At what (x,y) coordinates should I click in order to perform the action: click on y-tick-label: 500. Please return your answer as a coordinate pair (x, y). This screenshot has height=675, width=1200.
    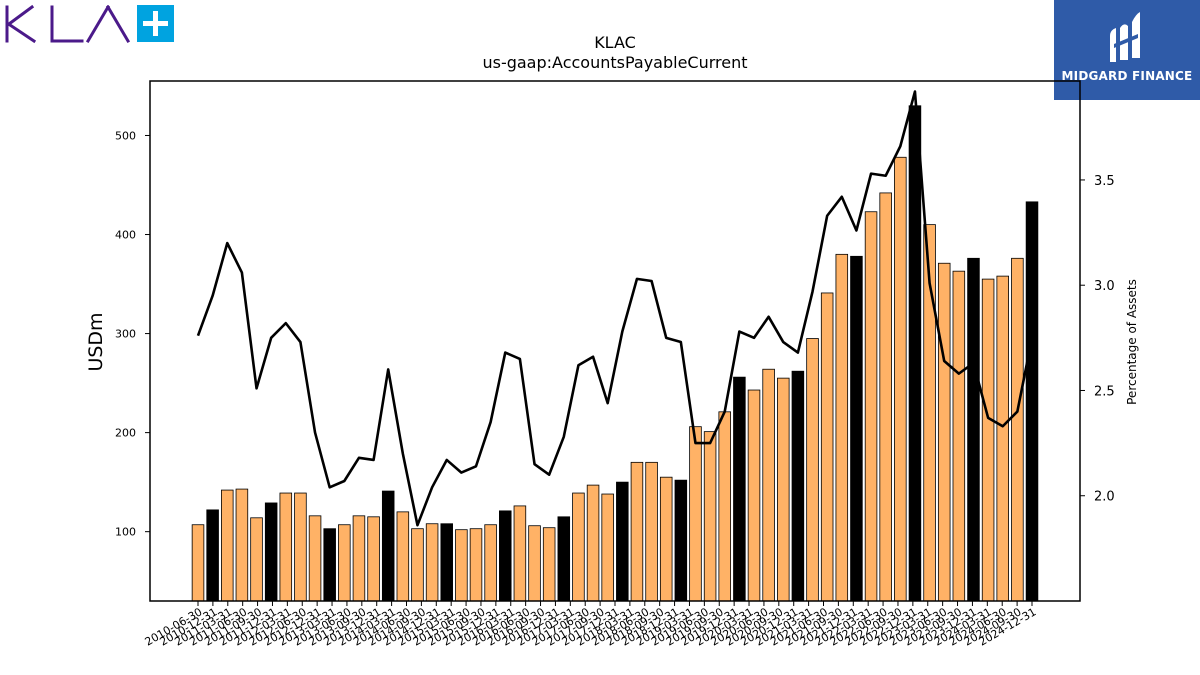
    Looking at the image, I should click on (125, 135).